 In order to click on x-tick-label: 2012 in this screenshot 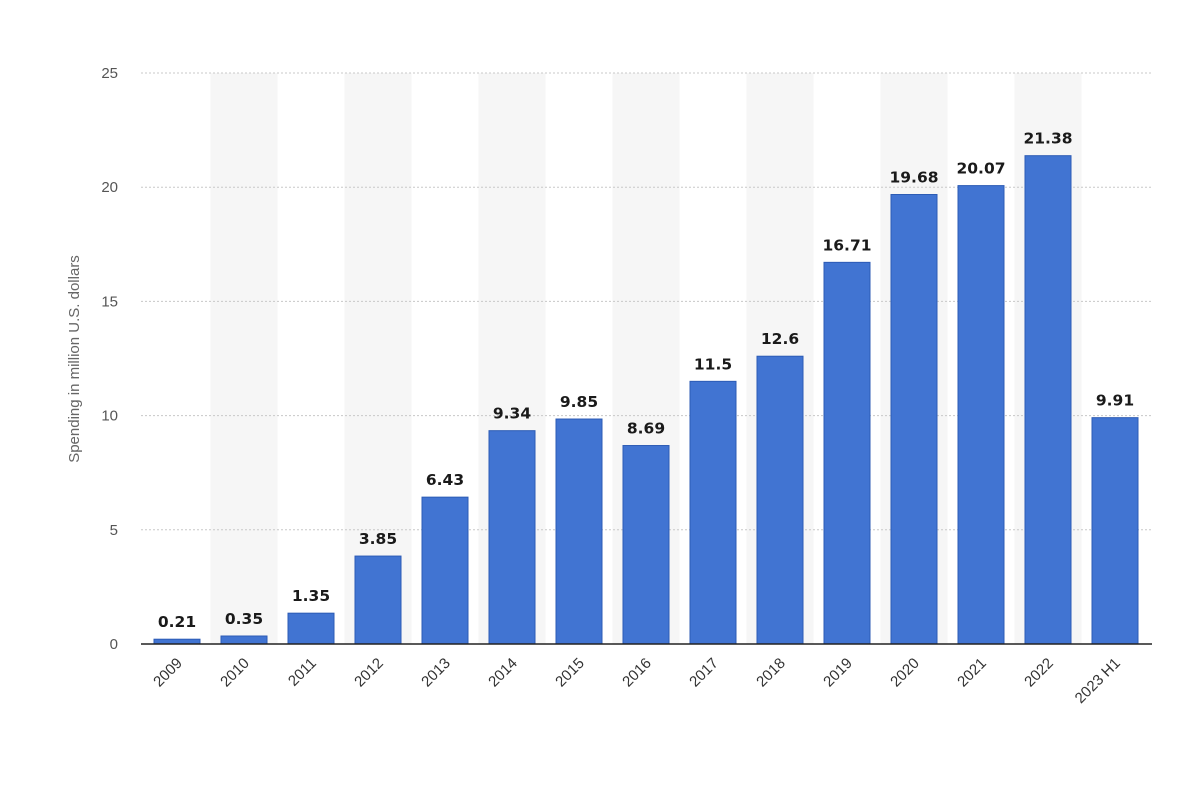, I will do `click(369, 673)`.